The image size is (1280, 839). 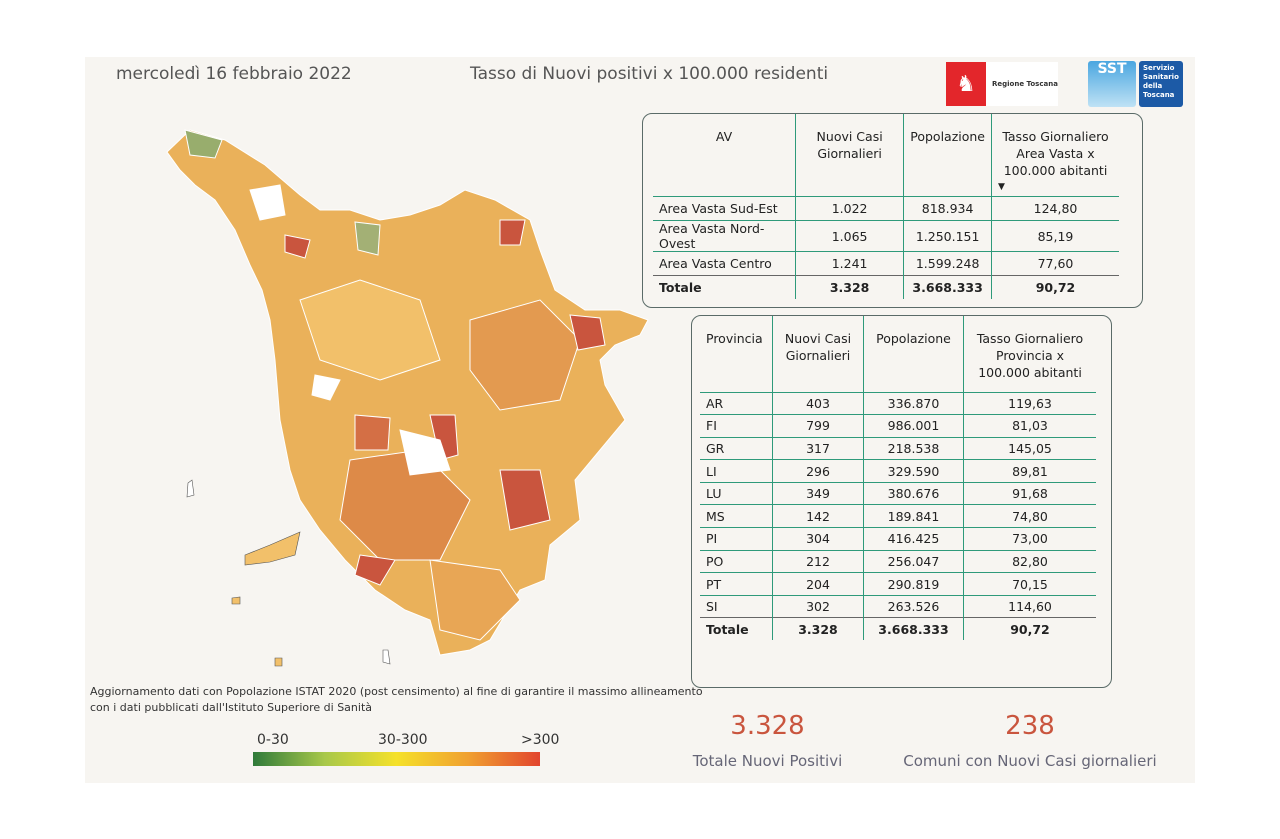 What do you see at coordinates (736, 403) in the screenshot?
I see `cell: AR` at bounding box center [736, 403].